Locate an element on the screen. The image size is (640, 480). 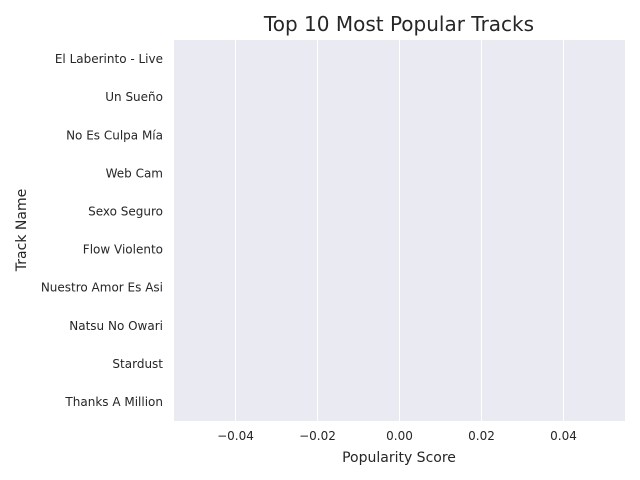
x-tick-label: 0.04 is located at coordinates (563, 436).